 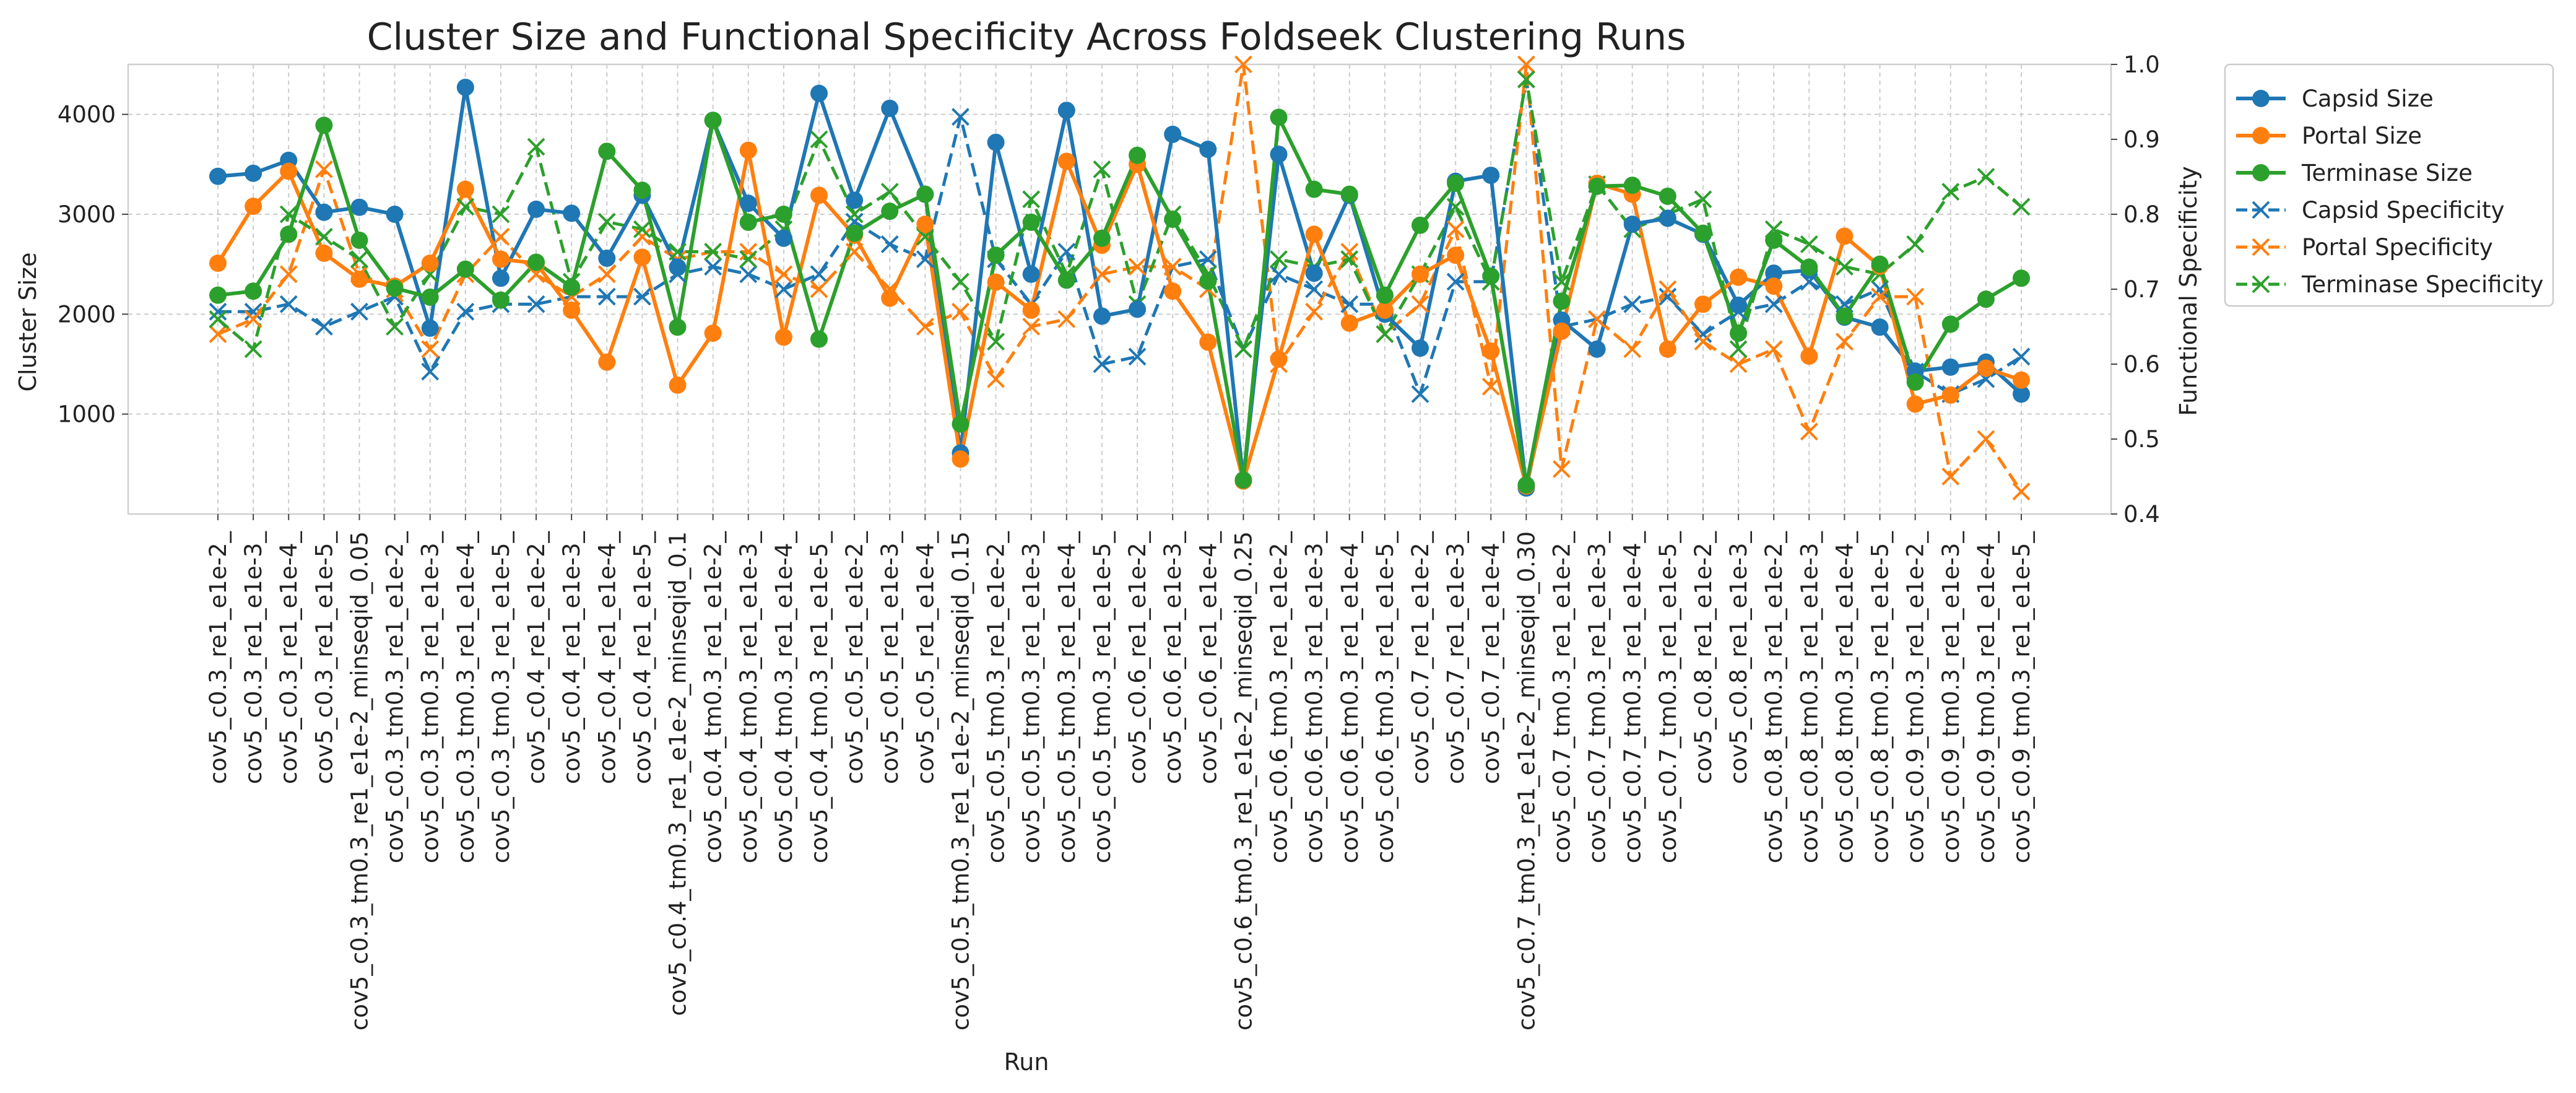 I want to click on y2-tick-label: 0.4, so click(x=2141, y=514).